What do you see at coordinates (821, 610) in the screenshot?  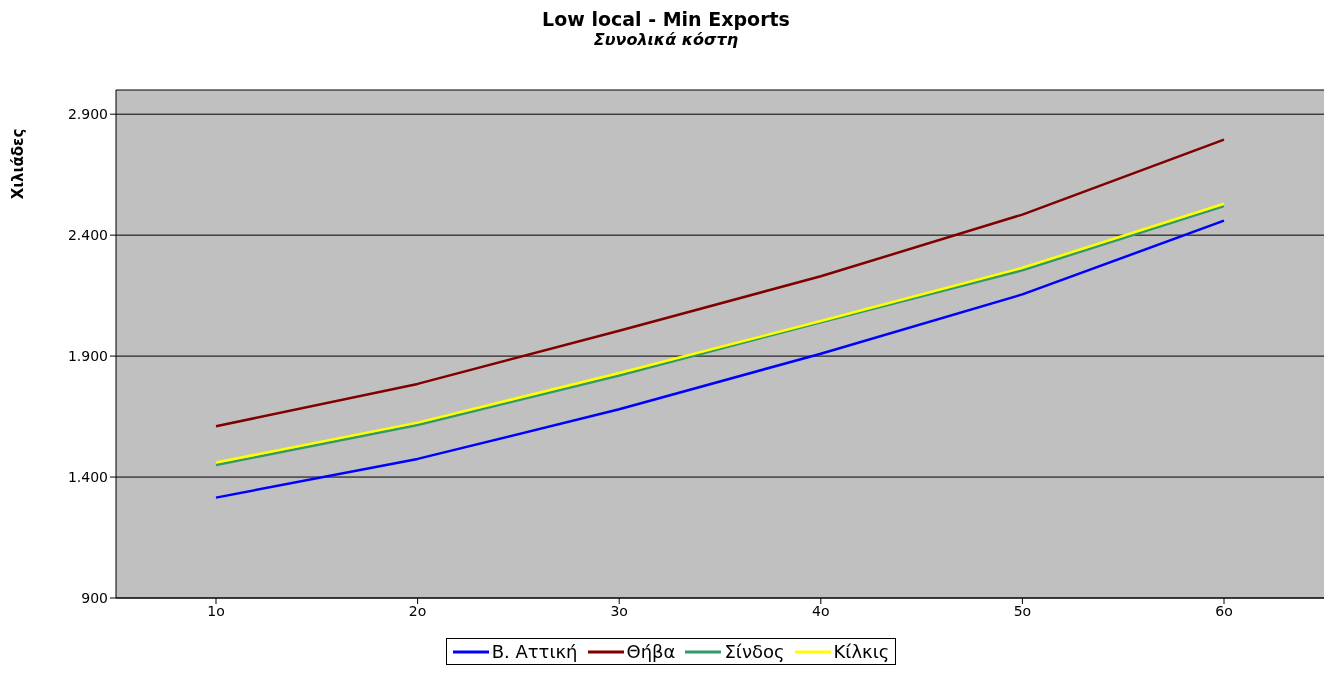 I see `x-tick-label: 4ο` at bounding box center [821, 610].